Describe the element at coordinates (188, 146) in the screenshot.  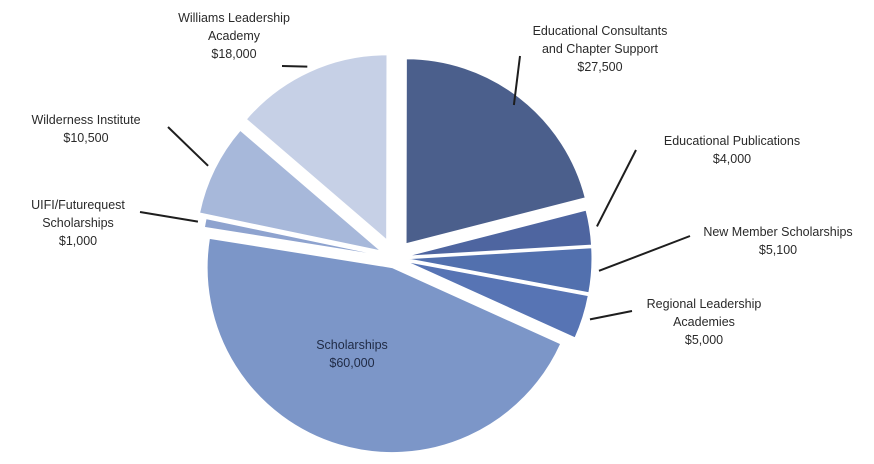
I see `leader-line-wilderness-institute` at that location.